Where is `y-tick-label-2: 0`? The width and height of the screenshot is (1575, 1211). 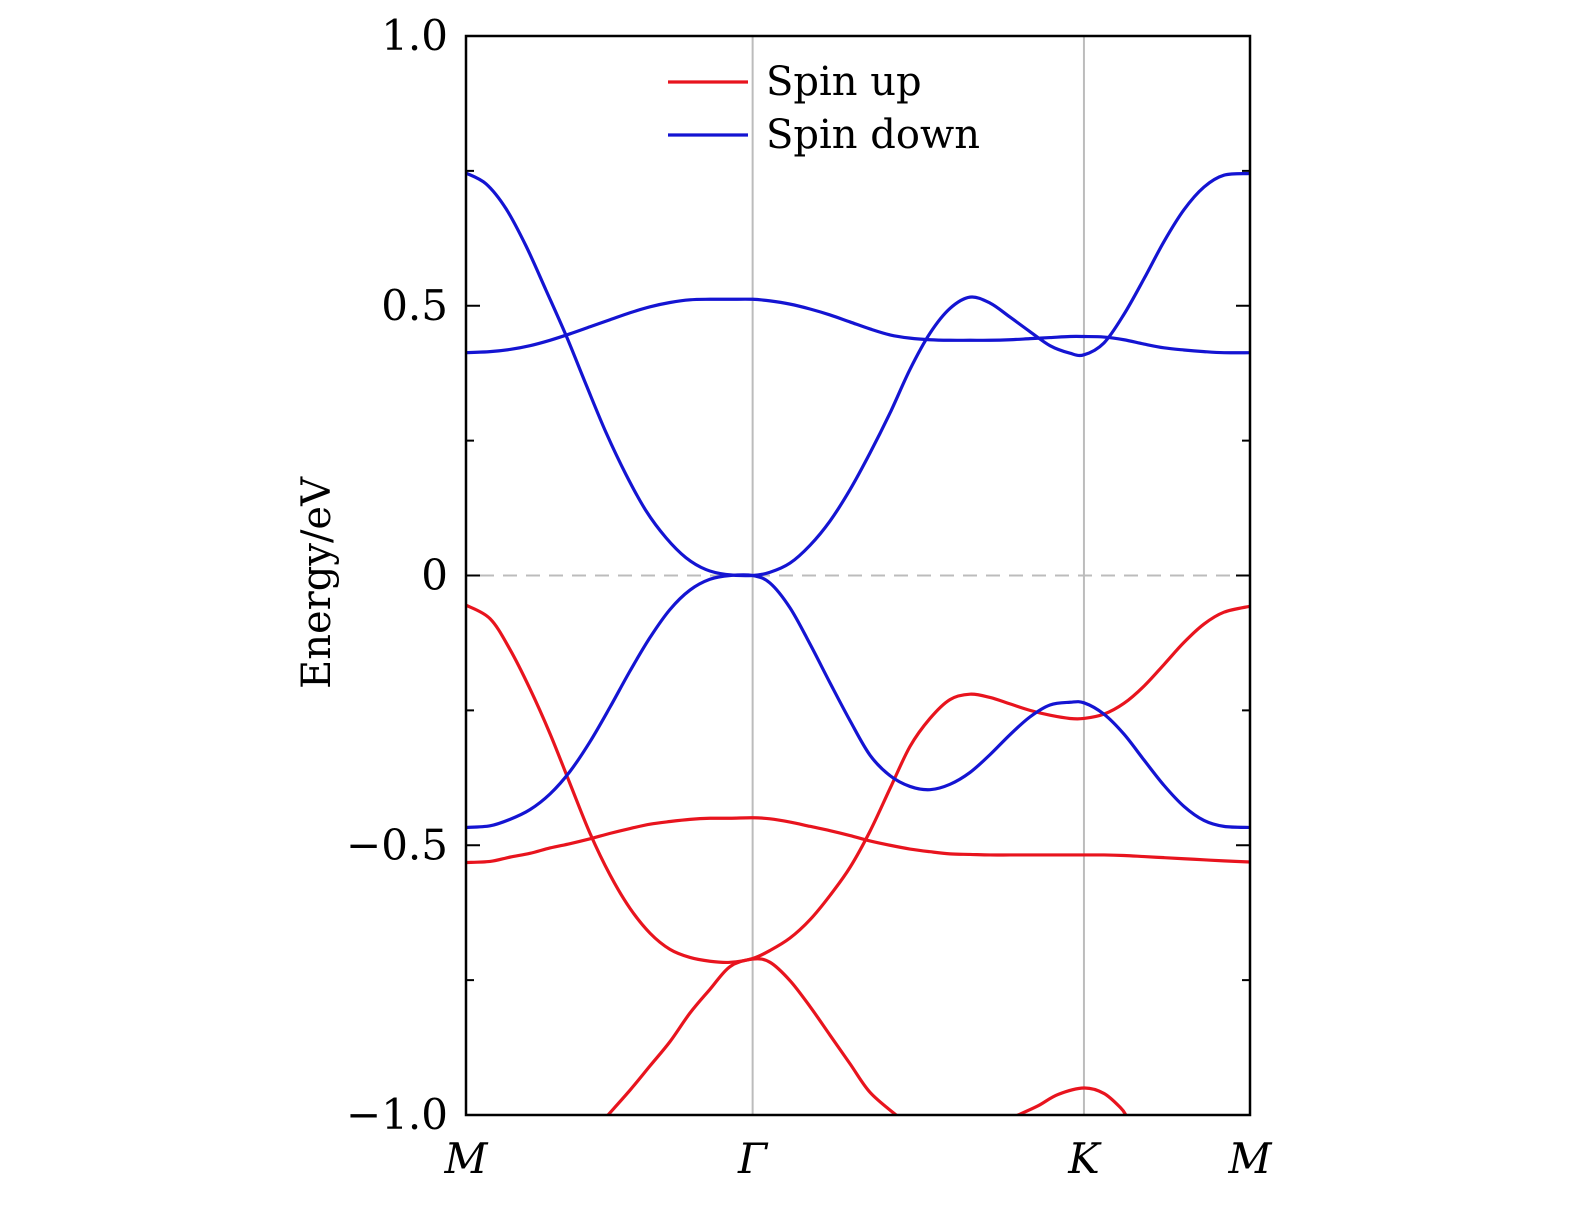
y-tick-label-2: 0 is located at coordinates (434, 575).